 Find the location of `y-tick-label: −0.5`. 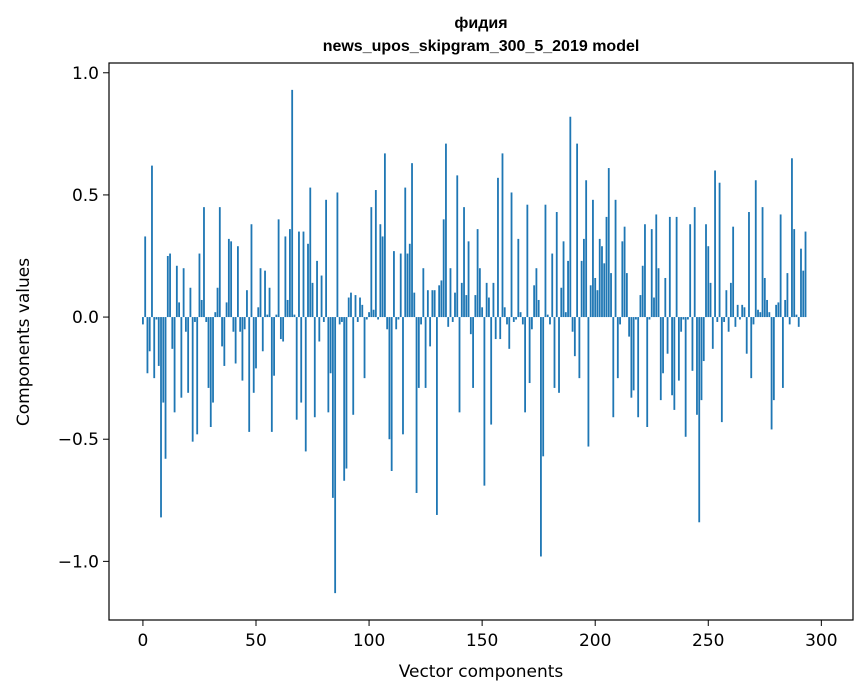

y-tick-label: −0.5 is located at coordinates (78, 440).